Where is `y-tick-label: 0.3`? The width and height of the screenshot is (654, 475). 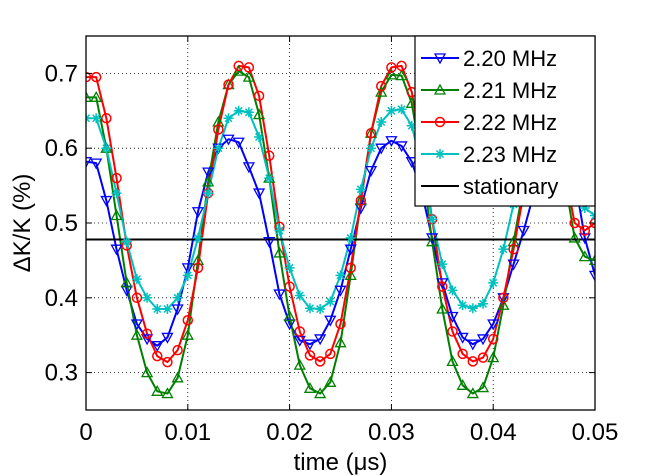
y-tick-label: 0.3 is located at coordinates (61, 373).